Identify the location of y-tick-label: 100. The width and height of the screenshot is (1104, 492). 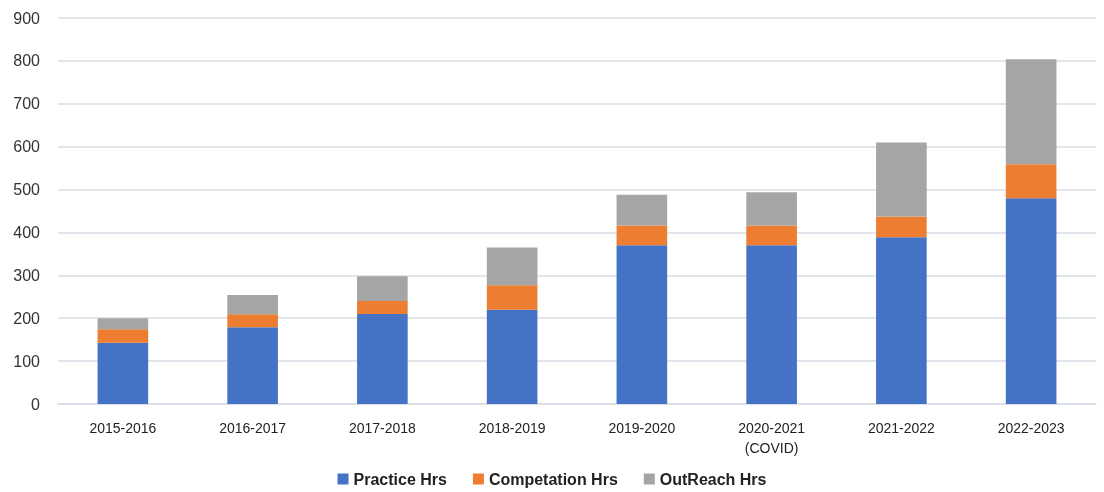
(27, 361).